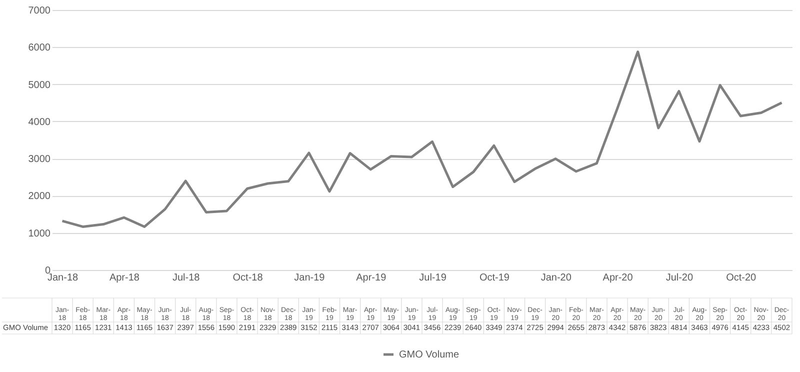  I want to click on category-label: Jul-20, so click(680, 278).